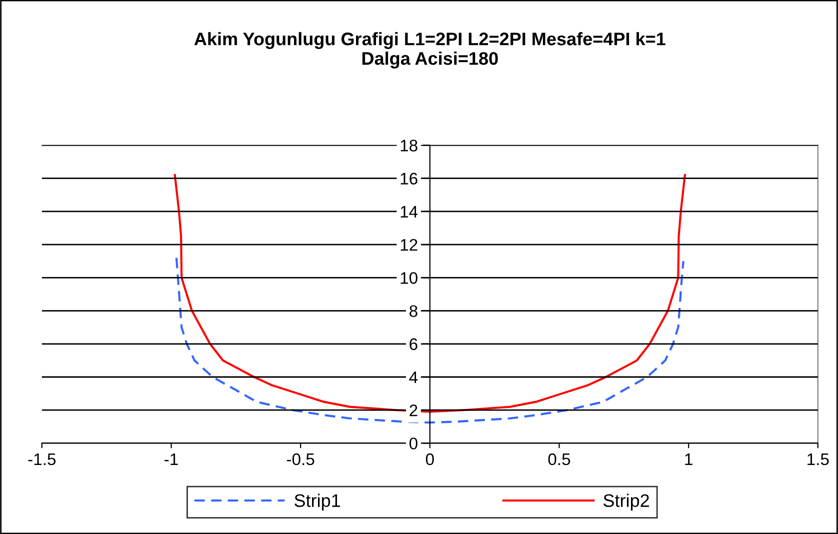  Describe the element at coordinates (413, 444) in the screenshot. I see `y-tick-label: 0` at that location.